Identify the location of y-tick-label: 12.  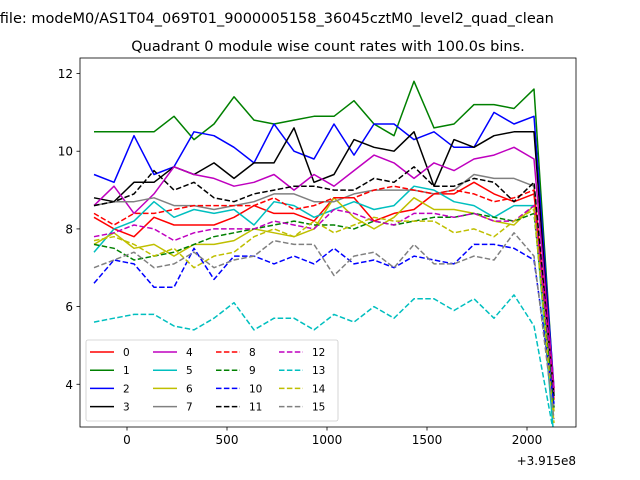
(65, 74).